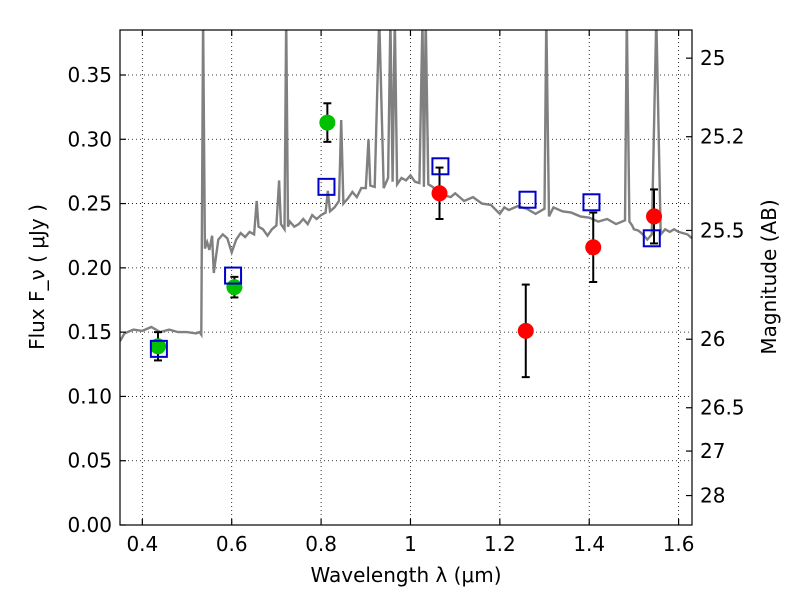 Image resolution: width=800 pixels, height=604 pixels. I want to click on x-tick-label: 1.4, so click(589, 544).